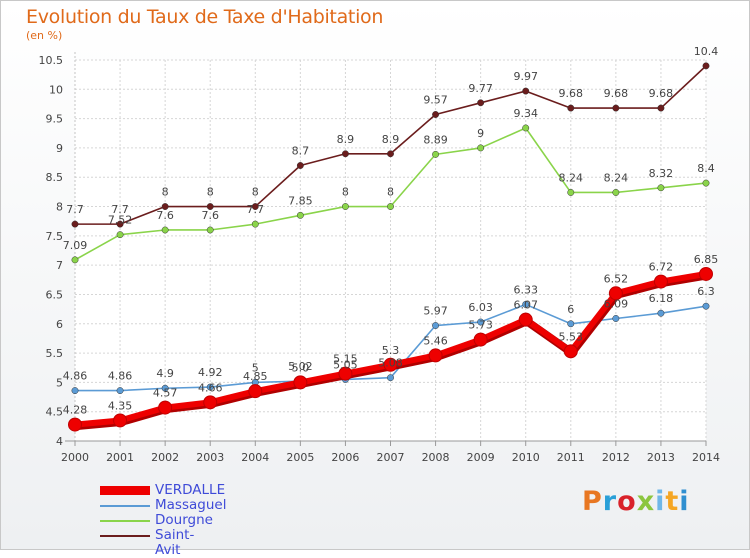 Image resolution: width=750 pixels, height=558 pixels. I want to click on logo-letter: x, so click(646, 501).